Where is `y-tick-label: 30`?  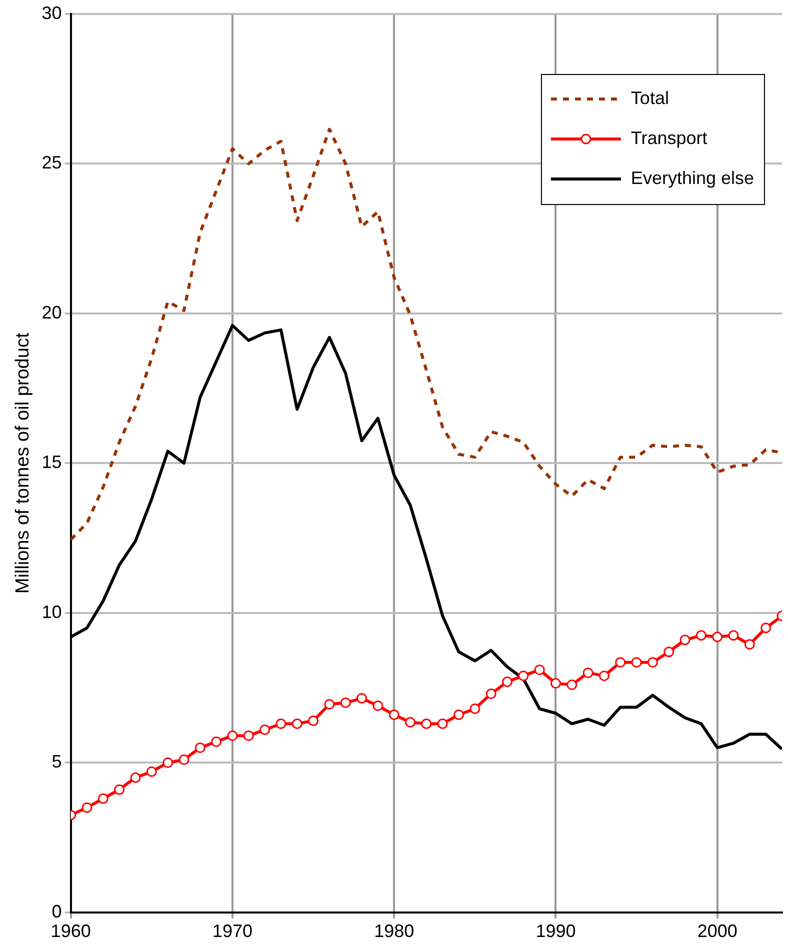 y-tick-label: 30 is located at coordinates (52, 12).